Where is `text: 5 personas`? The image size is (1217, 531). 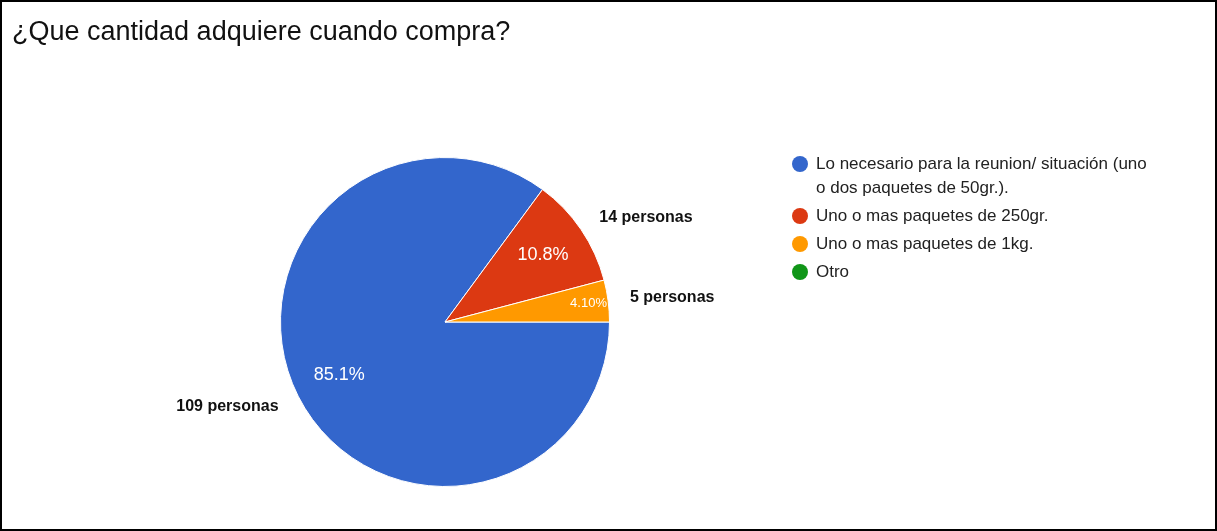 text: 5 personas is located at coordinates (672, 297).